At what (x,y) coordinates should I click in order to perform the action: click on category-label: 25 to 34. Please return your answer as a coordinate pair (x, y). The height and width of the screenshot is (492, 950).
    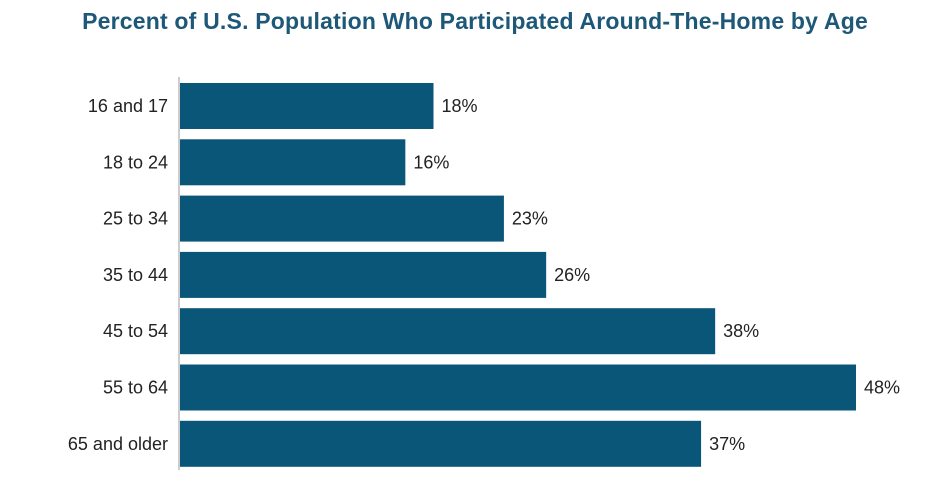
    Looking at the image, I should click on (135, 219).